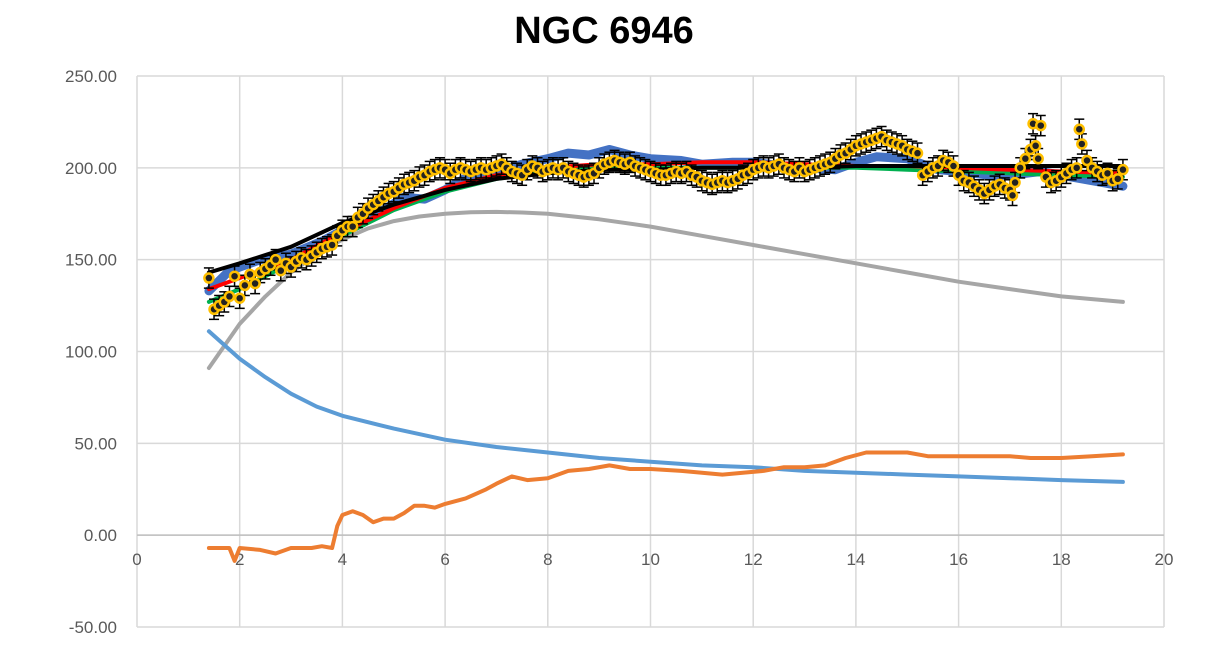  Describe the element at coordinates (650, 559) in the screenshot. I see `x-tick-label: 10` at that location.